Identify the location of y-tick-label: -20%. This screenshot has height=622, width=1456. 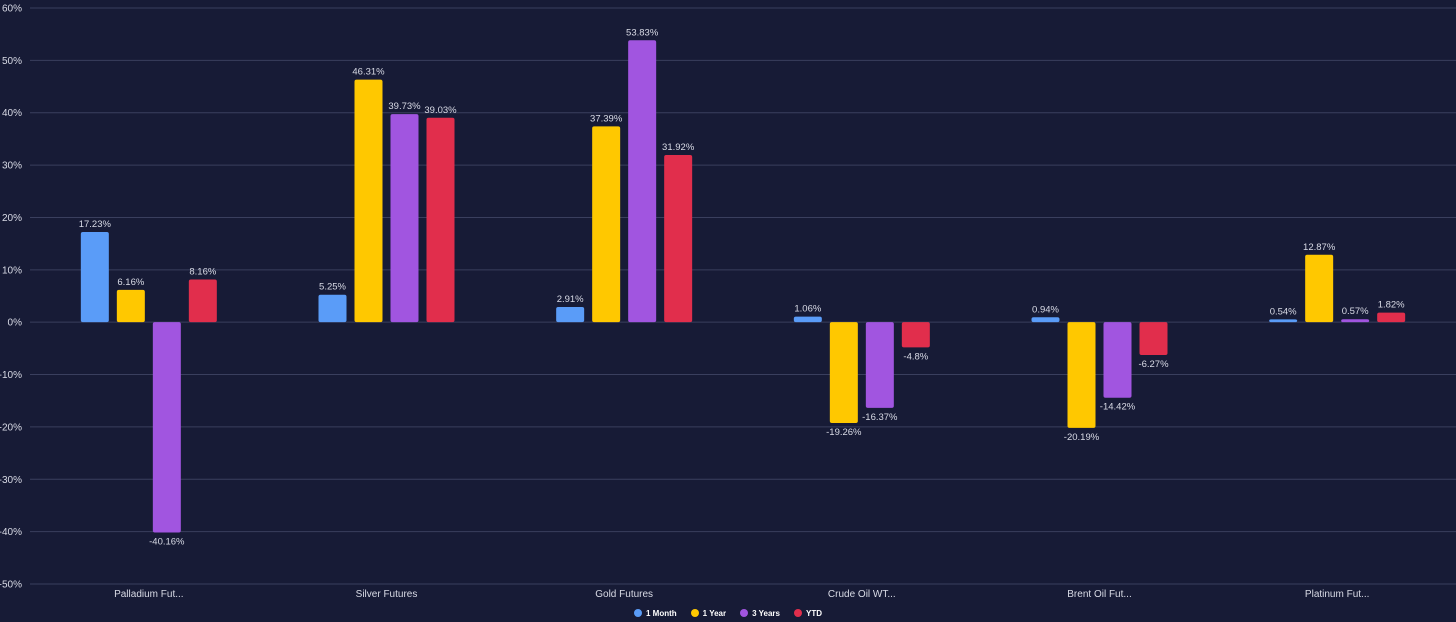
(11, 427).